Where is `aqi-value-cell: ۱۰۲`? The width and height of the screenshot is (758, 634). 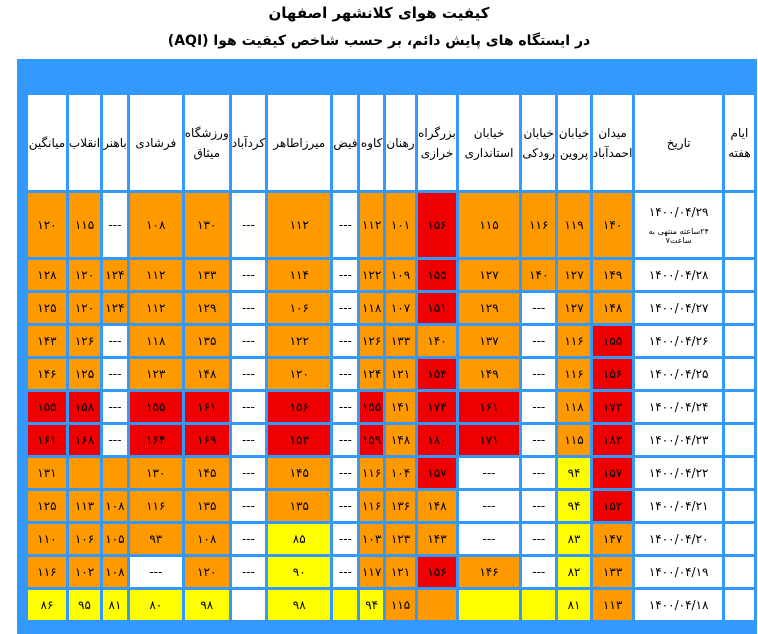 aqi-value-cell: ۱۰۲ is located at coordinates (84, 572).